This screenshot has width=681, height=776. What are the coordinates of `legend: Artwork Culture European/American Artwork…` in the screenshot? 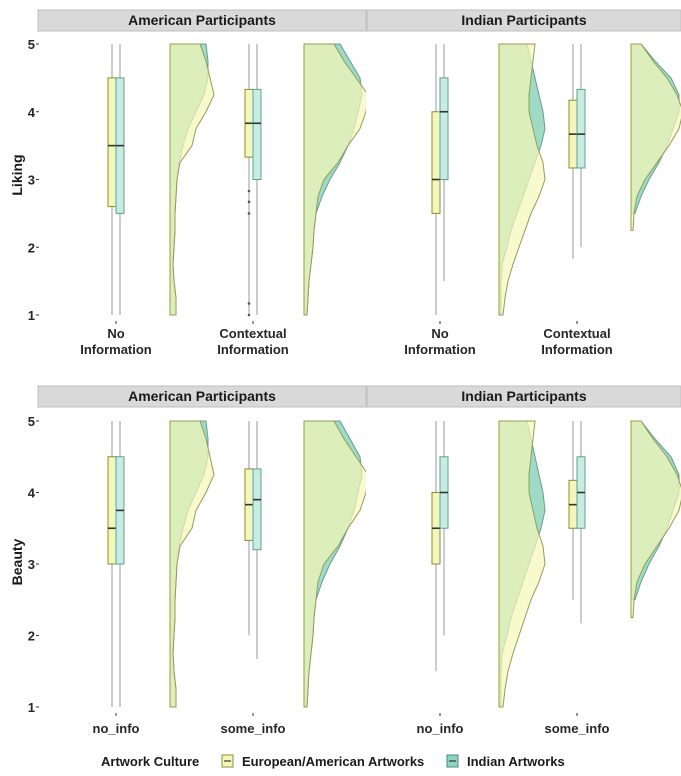 It's located at (333, 761).